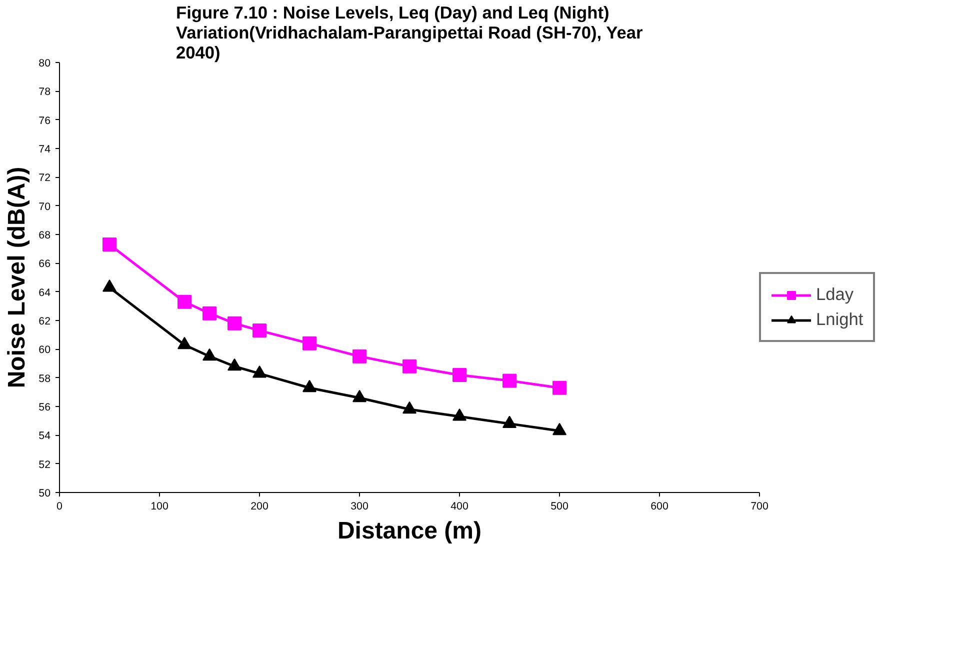 The height and width of the screenshot is (656, 978). Describe the element at coordinates (659, 506) in the screenshot. I see `x-tick-label: 600` at that location.